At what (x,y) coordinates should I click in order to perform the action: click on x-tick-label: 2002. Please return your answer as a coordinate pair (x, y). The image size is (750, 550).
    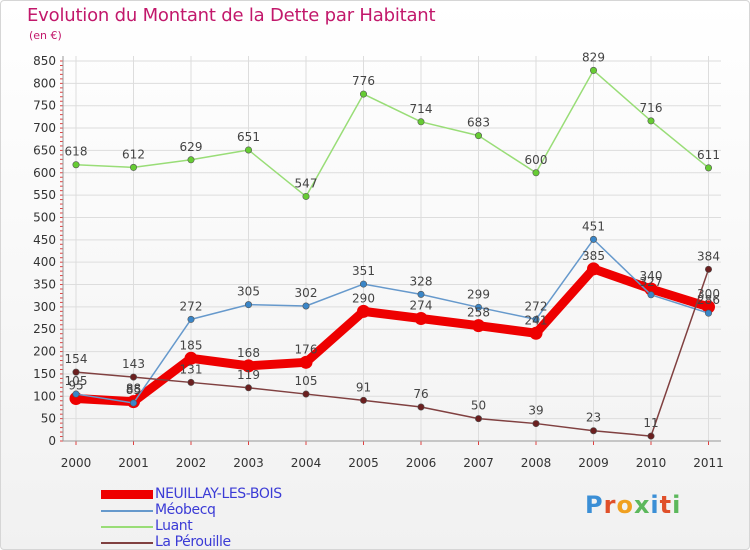
    Looking at the image, I should click on (191, 463).